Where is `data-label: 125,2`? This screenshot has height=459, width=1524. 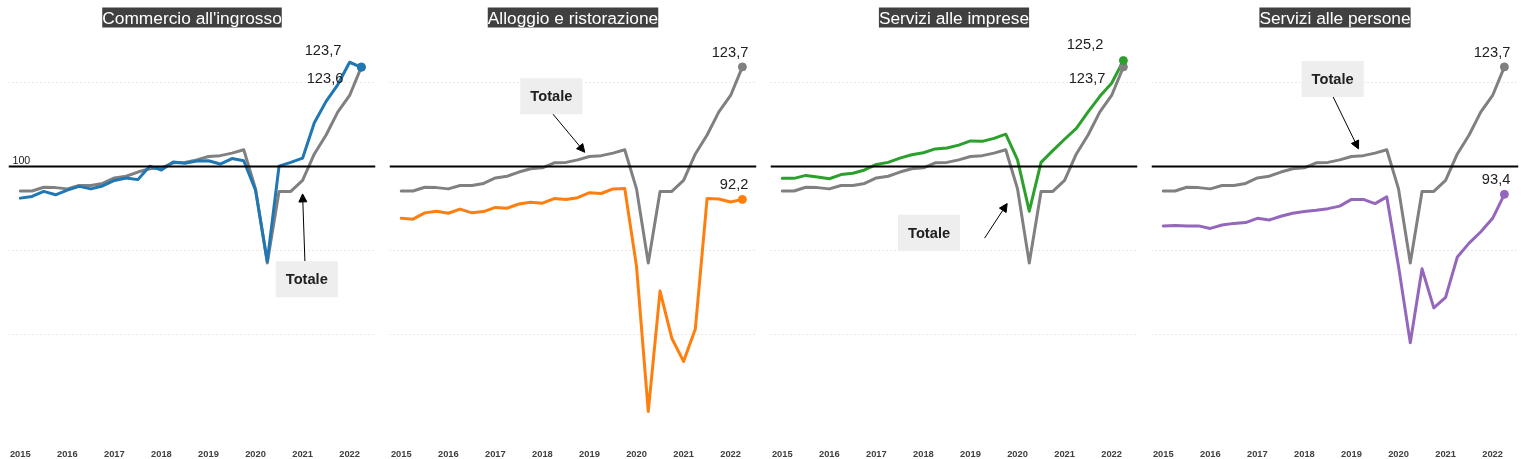
data-label: 125,2 is located at coordinates (1085, 43).